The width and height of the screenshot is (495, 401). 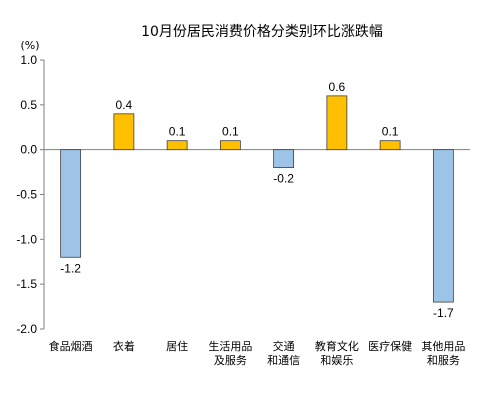 What do you see at coordinates (230, 346) in the screenshot?
I see `category-label: 生活用品` at bounding box center [230, 346].